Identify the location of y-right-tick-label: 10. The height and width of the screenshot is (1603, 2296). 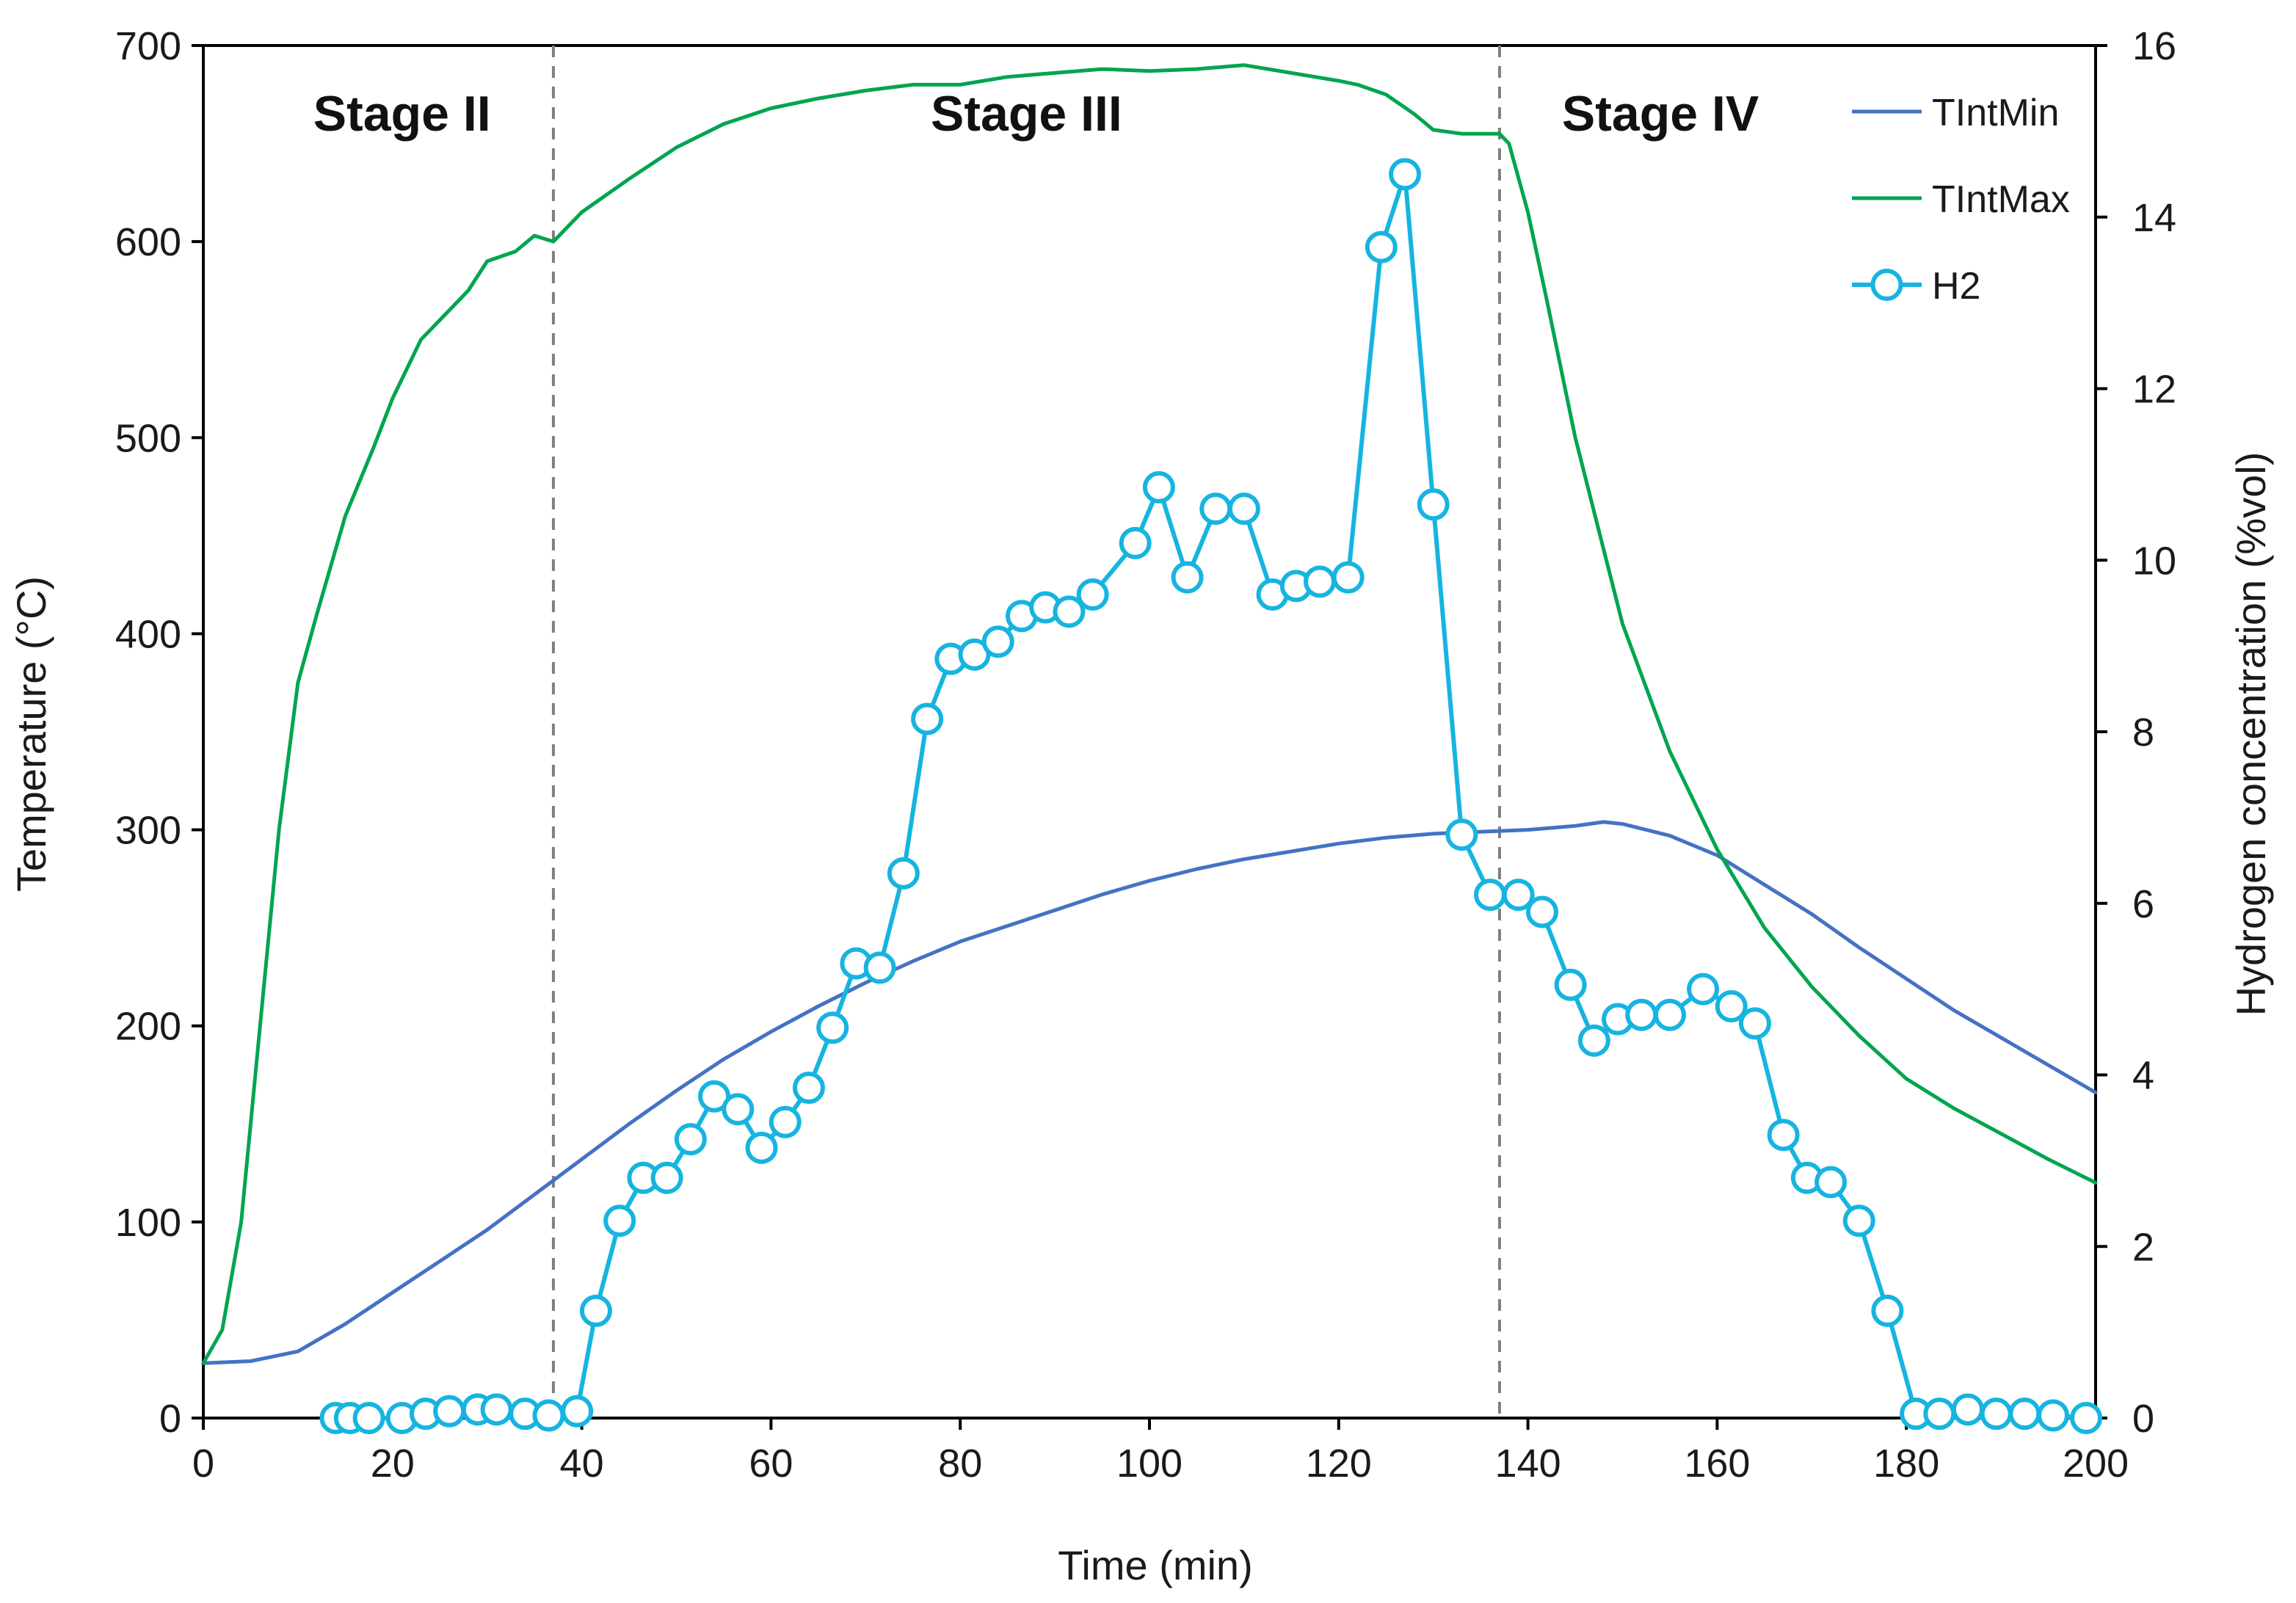
(2154, 561).